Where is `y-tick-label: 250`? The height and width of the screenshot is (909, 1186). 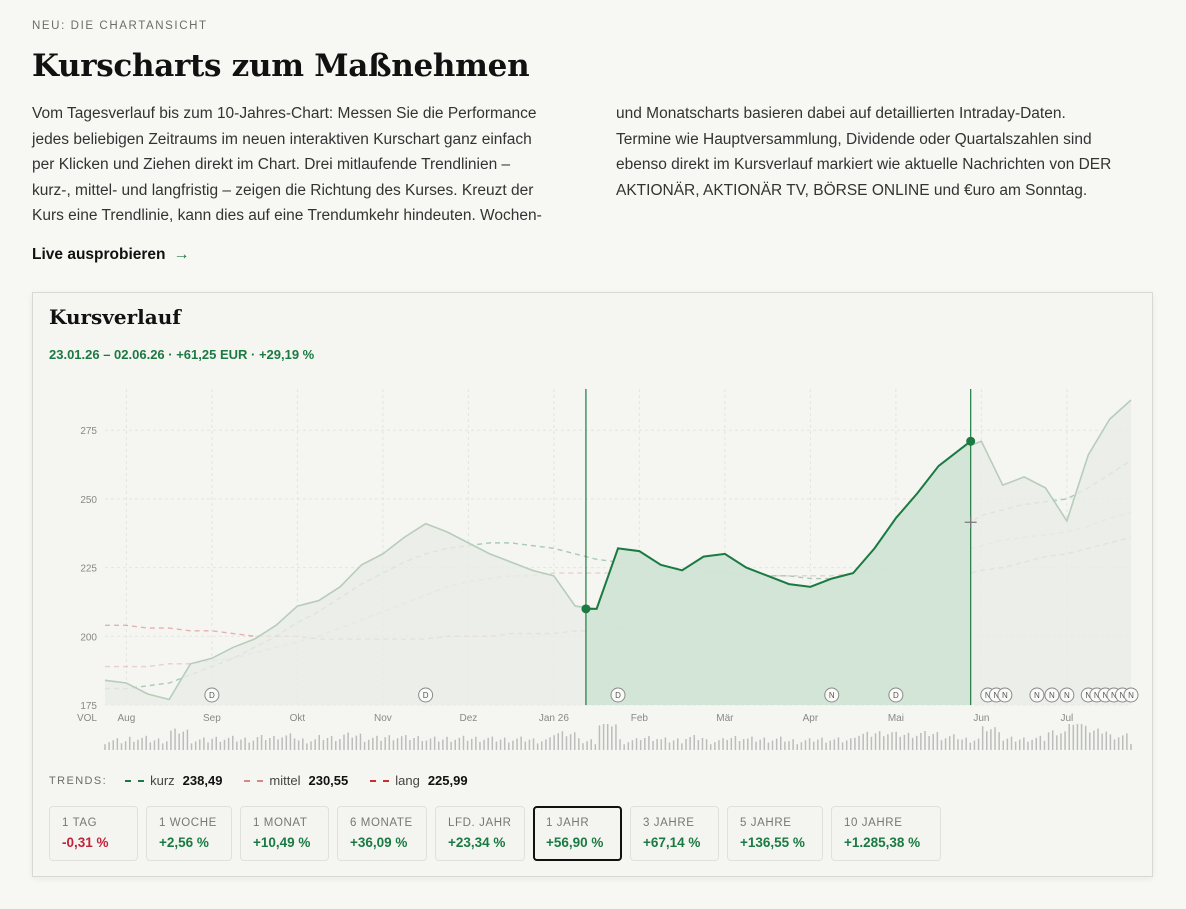 y-tick-label: 250 is located at coordinates (88, 500).